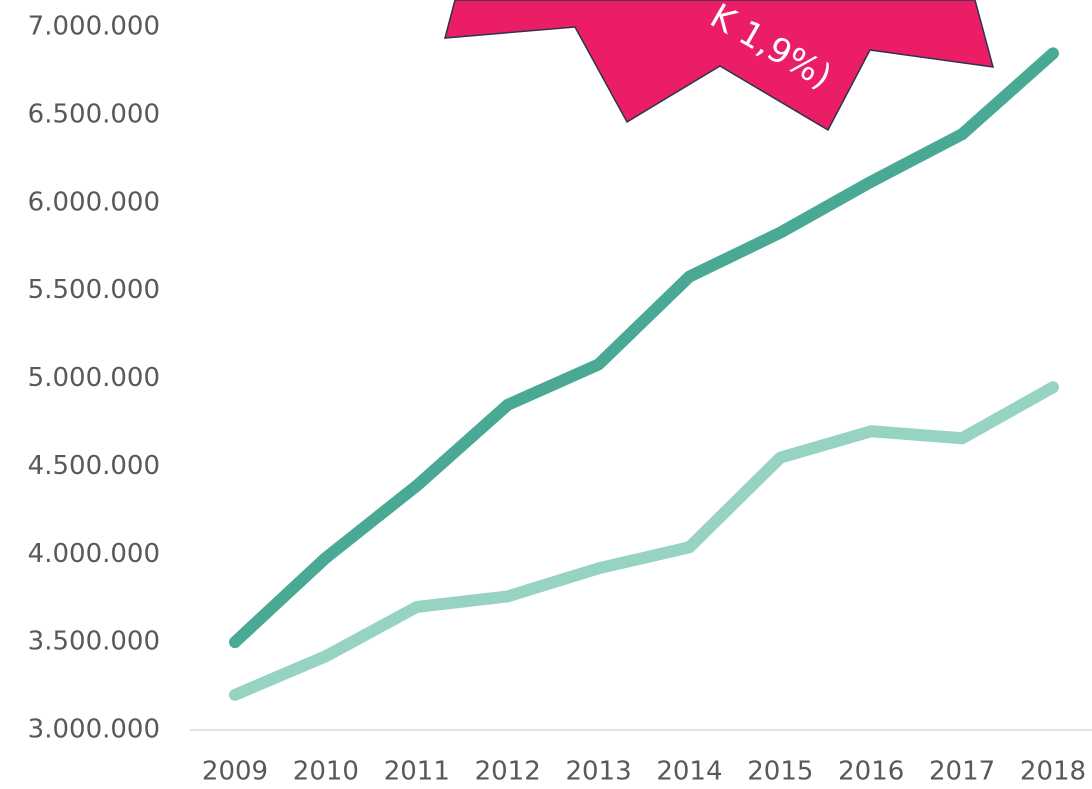 The image size is (1092, 789). What do you see at coordinates (1053, 771) in the screenshot?
I see `x-tick-label: 2018` at bounding box center [1053, 771].